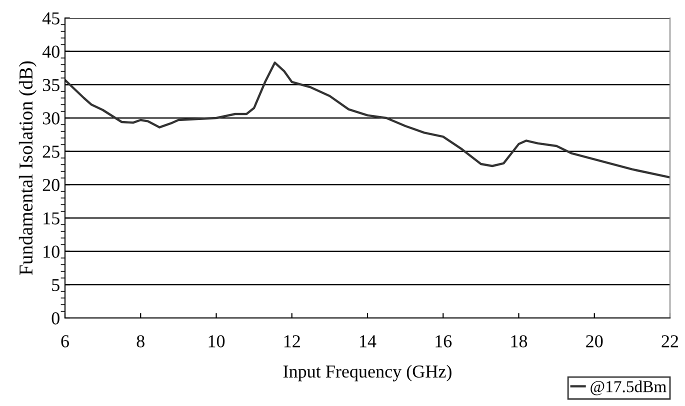  I want to click on x-tick-label: 6, so click(65, 341).